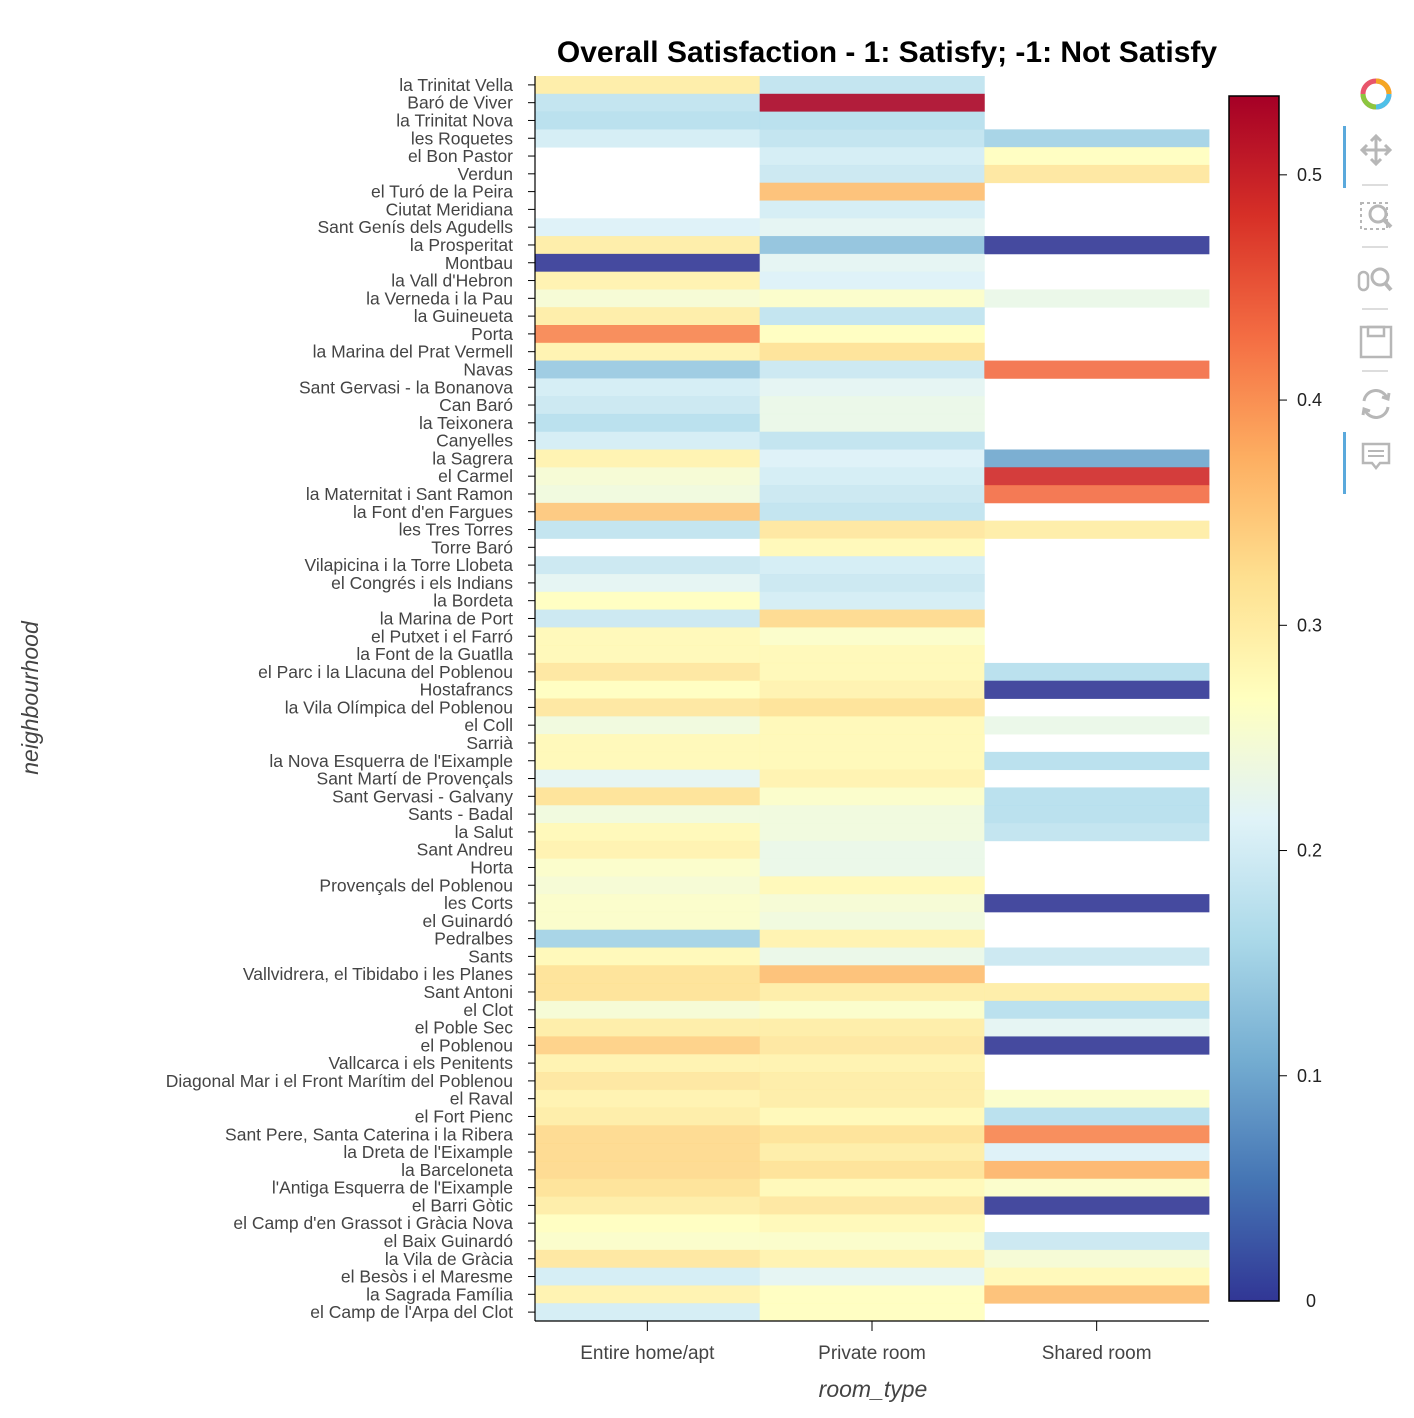  What do you see at coordinates (1375, 94) in the screenshot?
I see `bokeh-logo` at bounding box center [1375, 94].